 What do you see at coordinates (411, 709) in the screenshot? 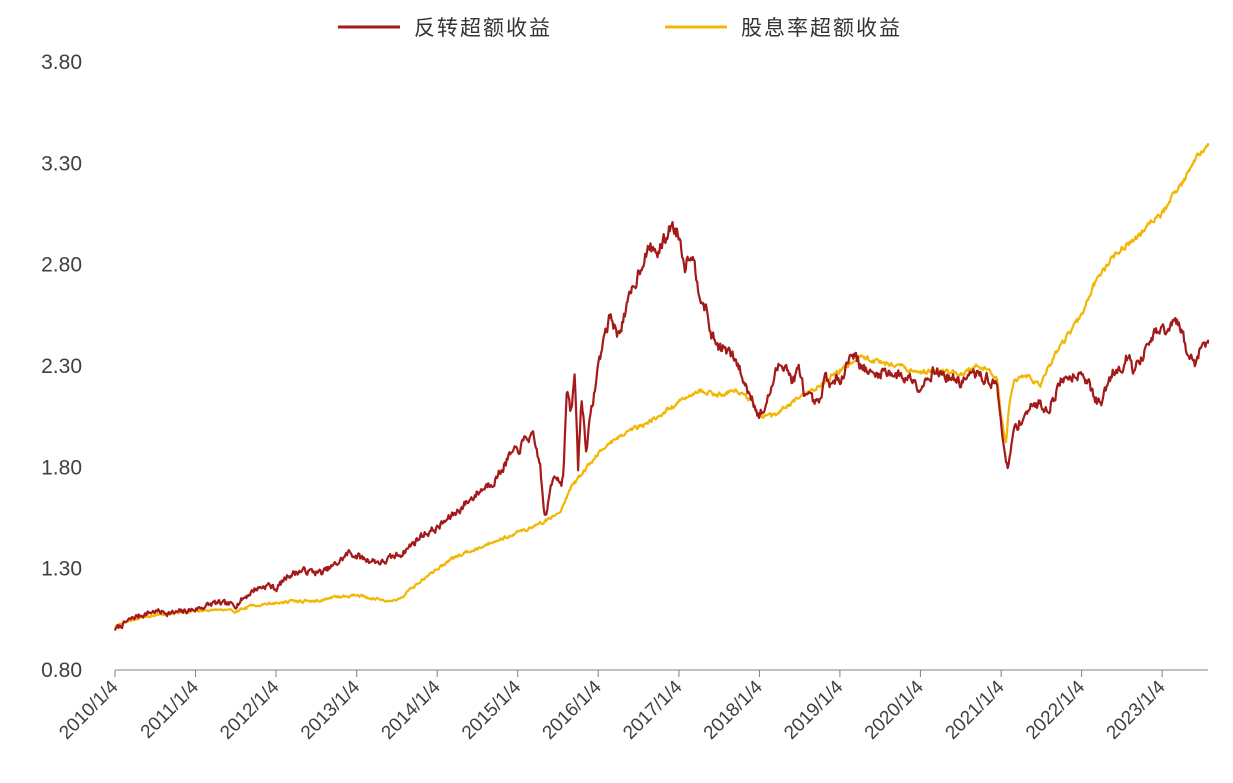
I see `x-tick-label: 2014/1/4` at bounding box center [411, 709].